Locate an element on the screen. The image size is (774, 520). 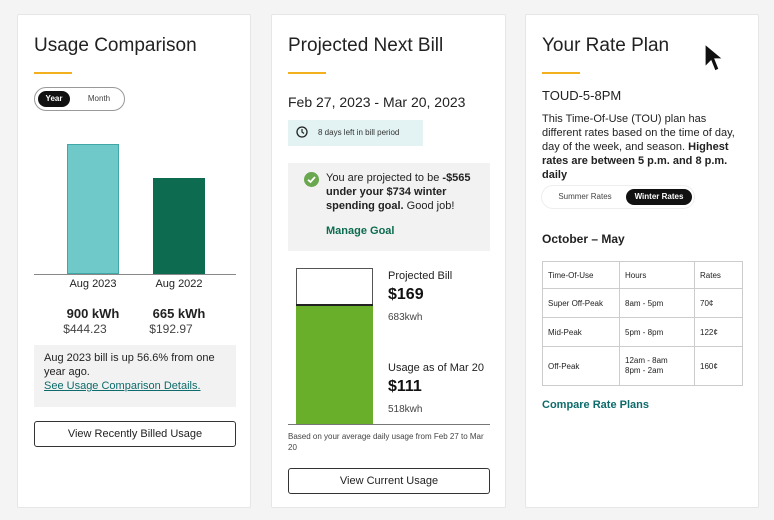
season-rates-toggle: Summer Rates Winter Rates is located at coordinates (618, 197).